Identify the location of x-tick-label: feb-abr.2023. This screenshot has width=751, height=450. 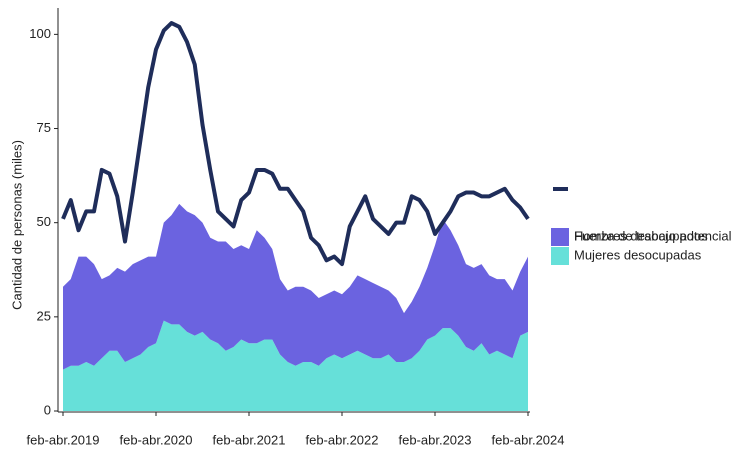
(434, 439).